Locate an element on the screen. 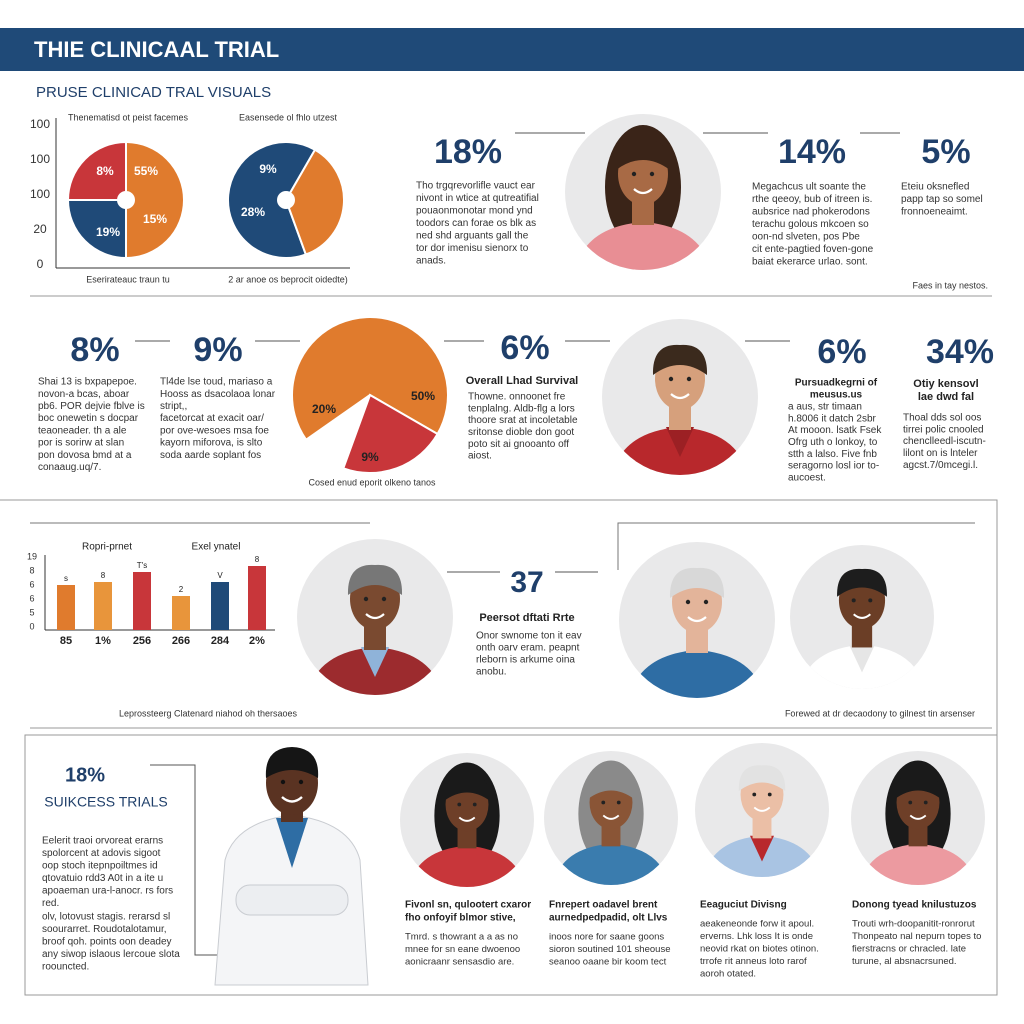 Image resolution: width=1024 pixels, height=1024 pixels. axis-label: 0 is located at coordinates (31, 626).